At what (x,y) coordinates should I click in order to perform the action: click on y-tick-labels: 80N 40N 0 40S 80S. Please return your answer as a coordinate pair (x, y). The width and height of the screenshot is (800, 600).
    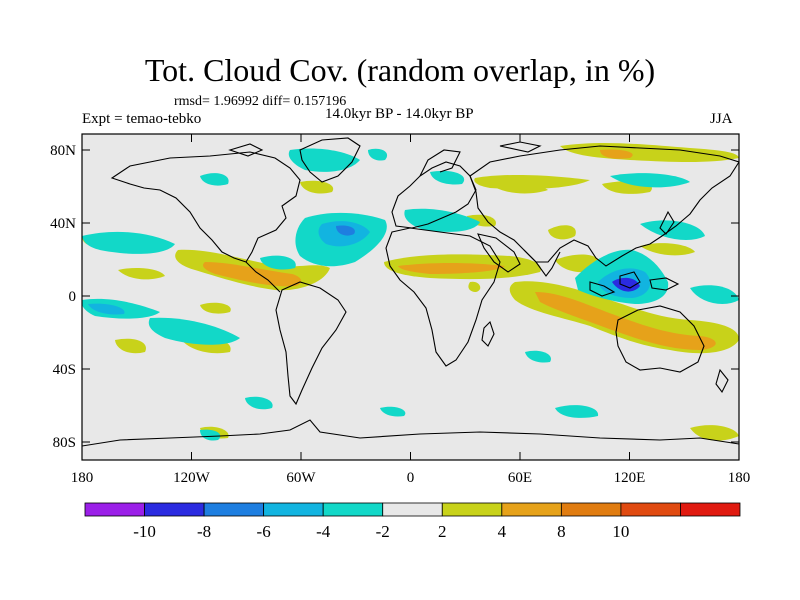
    Looking at the image, I should click on (63, 297).